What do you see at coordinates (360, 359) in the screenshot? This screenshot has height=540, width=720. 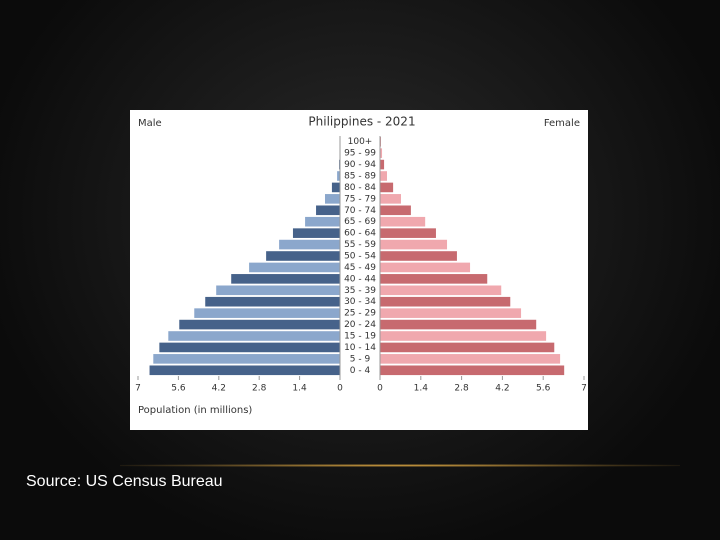 I see `age-label: 5 - 9` at bounding box center [360, 359].